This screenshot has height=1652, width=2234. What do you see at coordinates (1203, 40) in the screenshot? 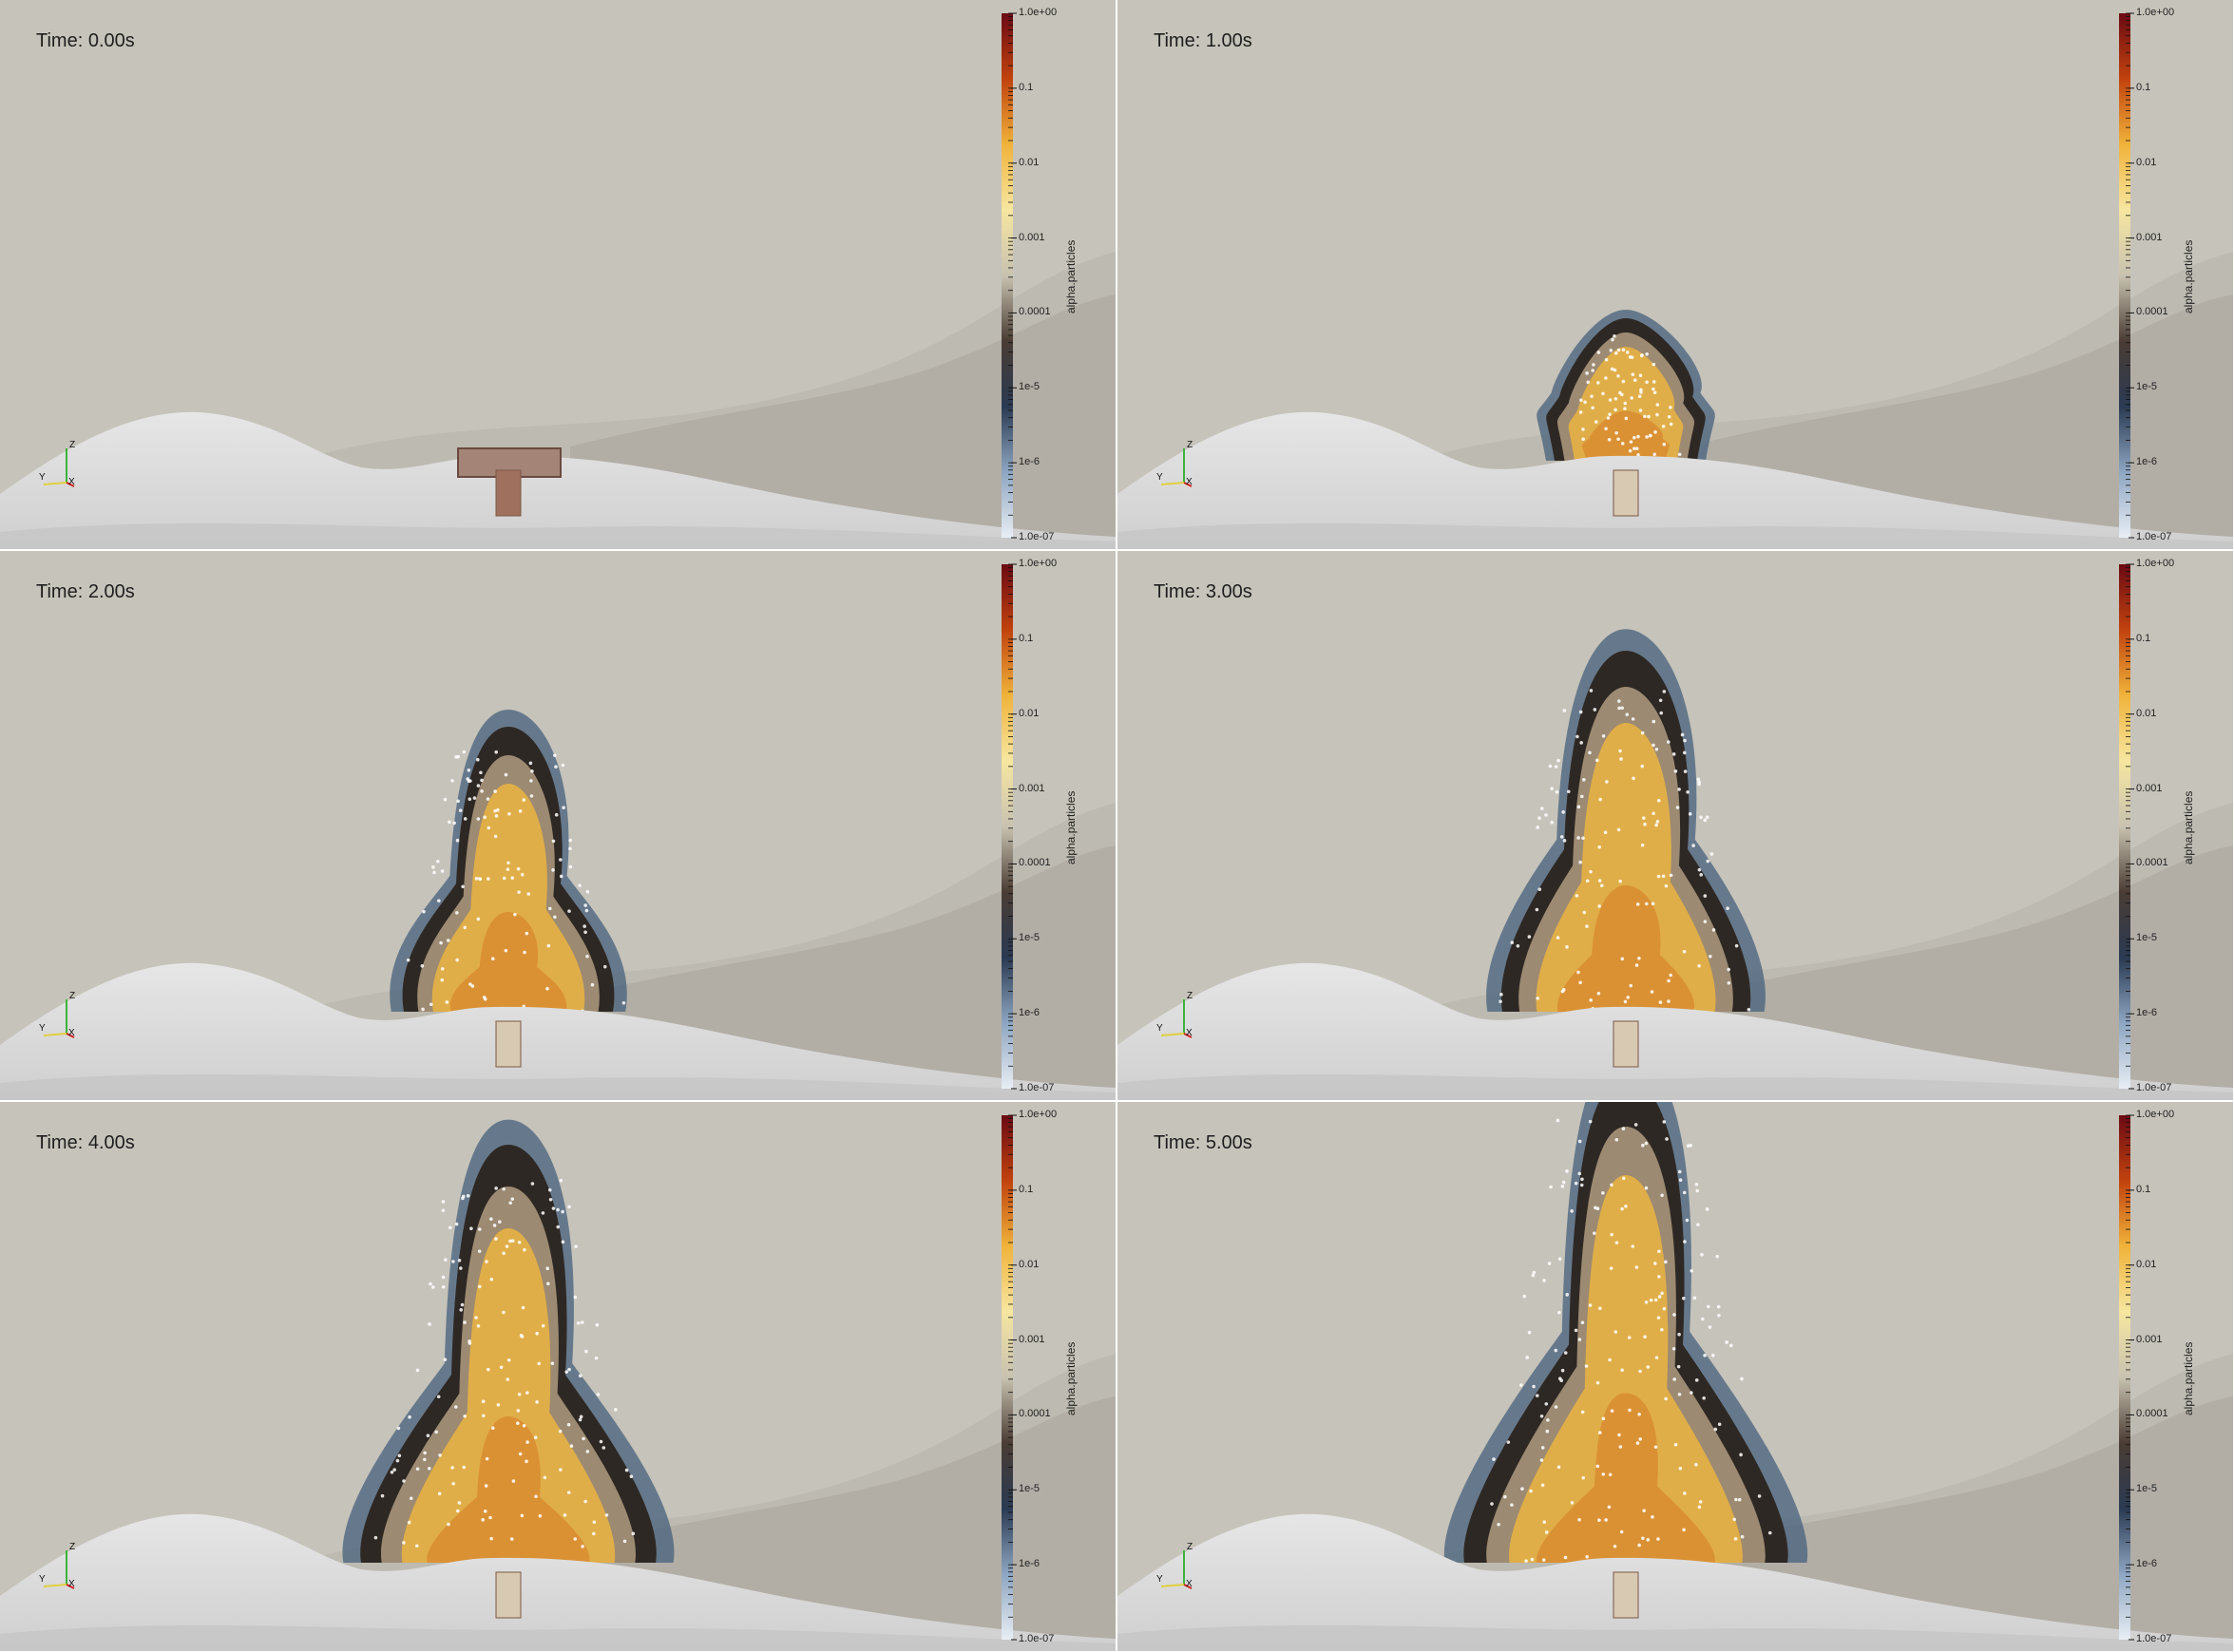
I see `time-label: Time: 1.00s` at bounding box center [1203, 40].